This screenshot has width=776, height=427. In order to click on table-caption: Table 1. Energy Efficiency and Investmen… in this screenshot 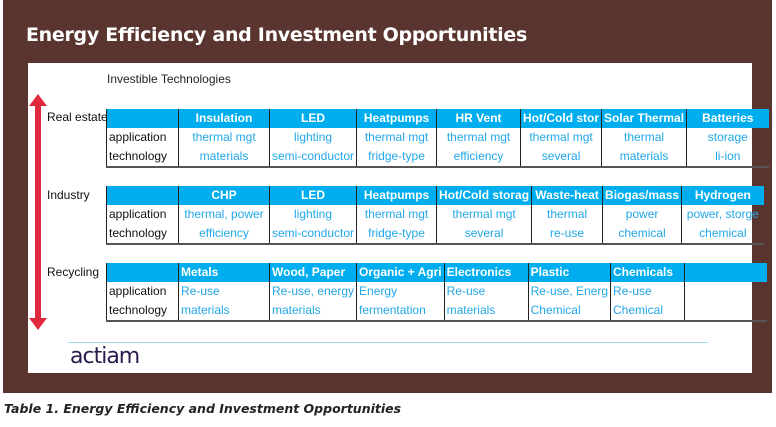, I will do `click(203, 408)`.